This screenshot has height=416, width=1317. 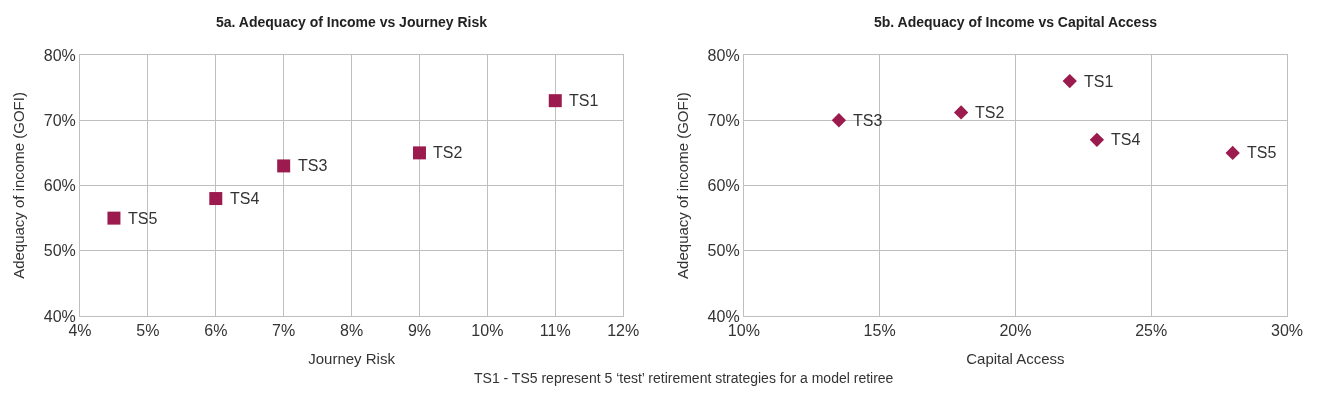 What do you see at coordinates (1287, 331) in the screenshot?
I see `x-tick-label: 30%` at bounding box center [1287, 331].